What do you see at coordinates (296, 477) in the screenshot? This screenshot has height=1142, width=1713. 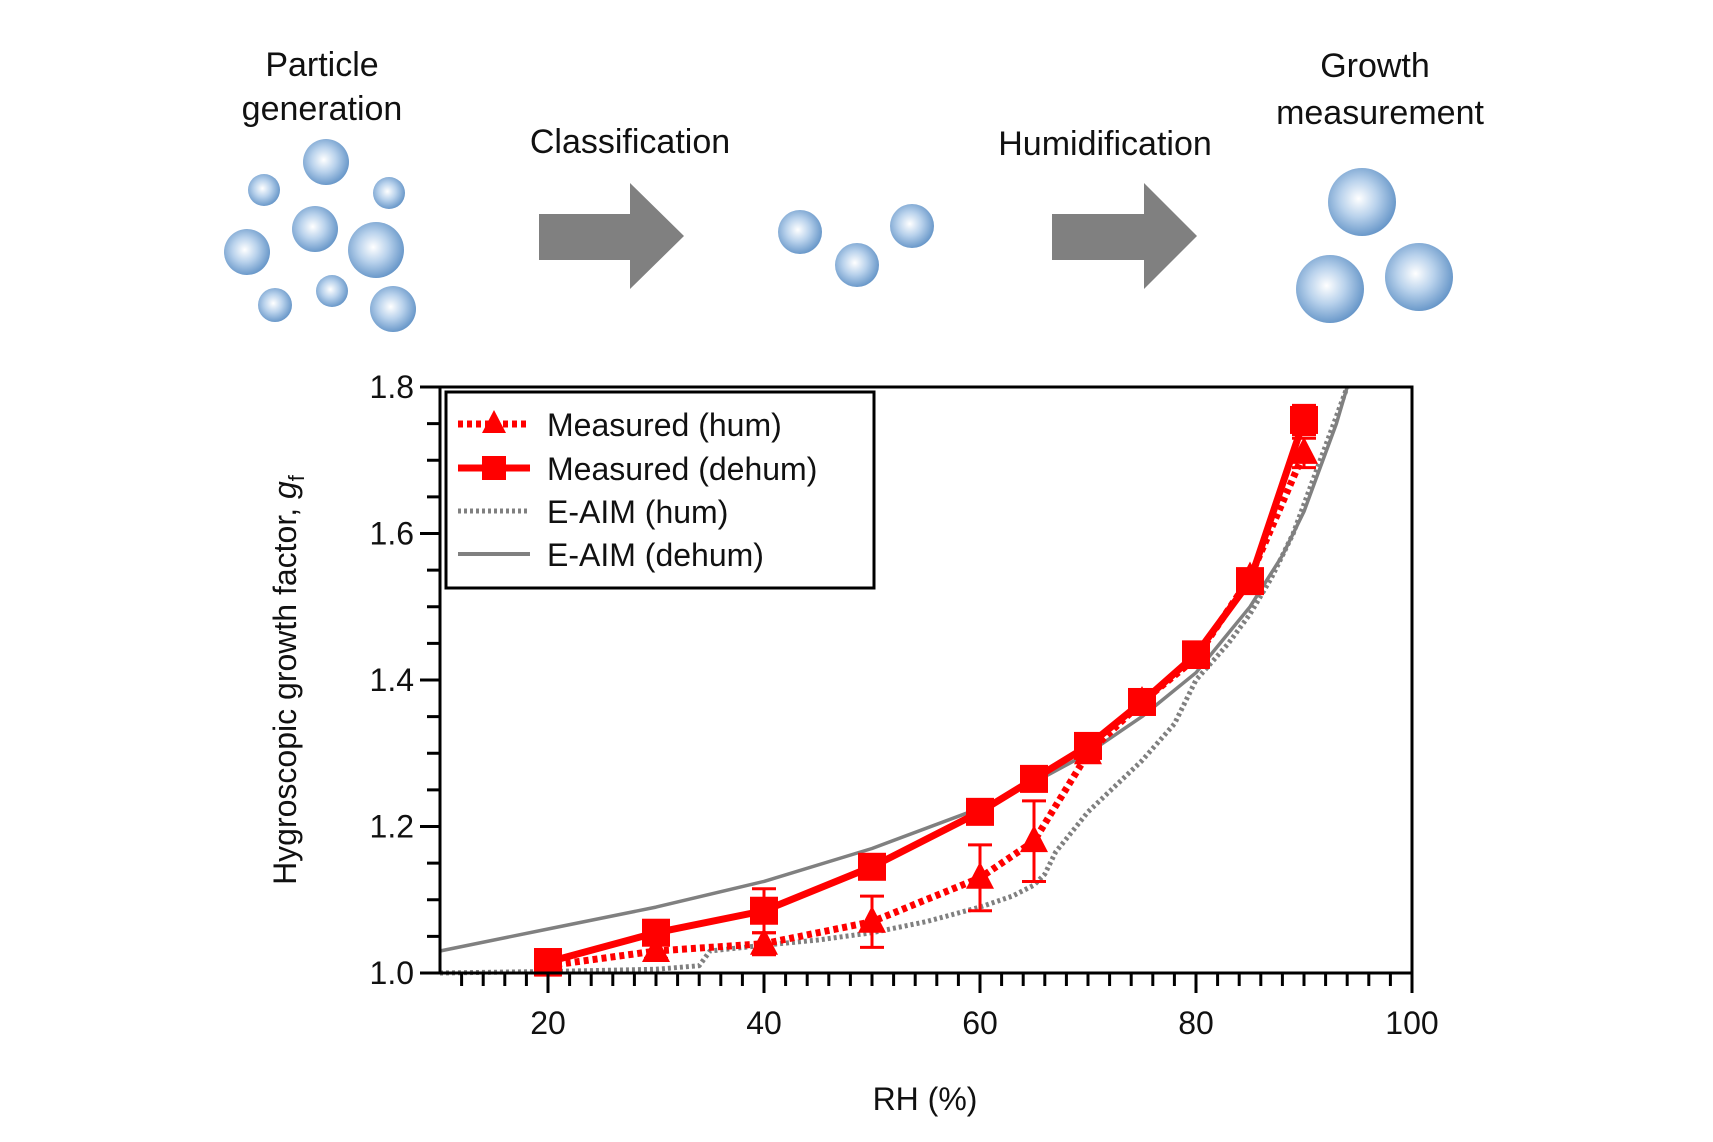 I see `y-axis-title-subscript: f` at bounding box center [296, 477].